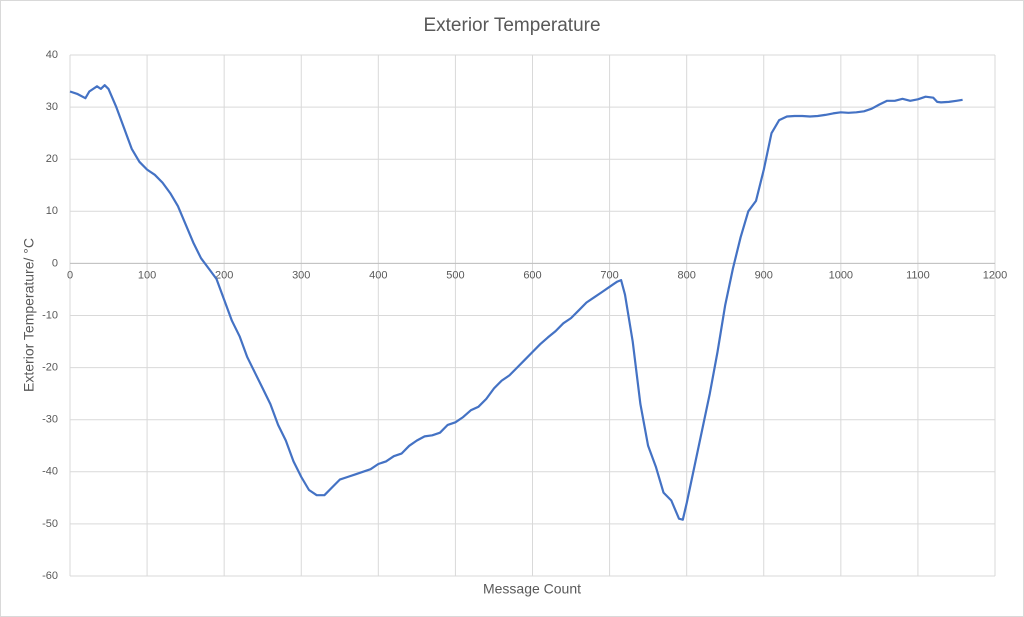  I want to click on y-tick-label: 30, so click(52, 107).